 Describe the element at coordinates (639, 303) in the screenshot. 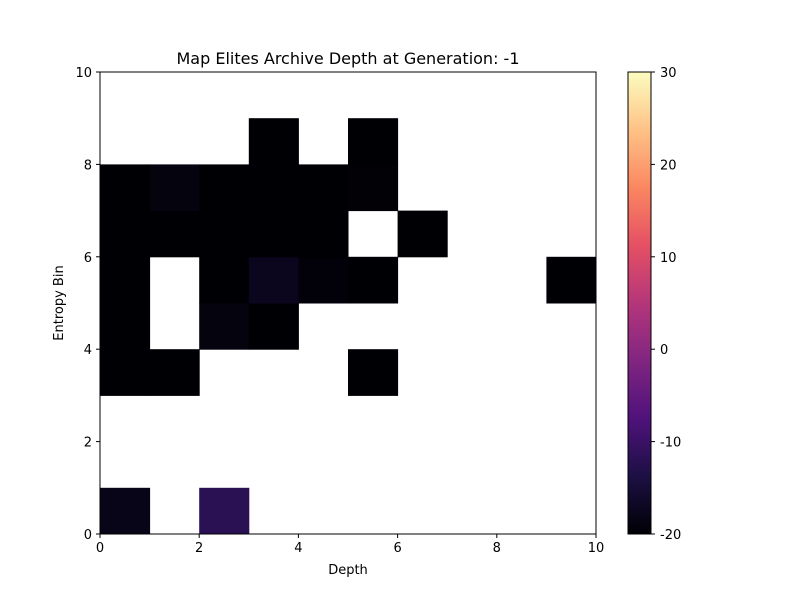

I see `colorbar` at that location.